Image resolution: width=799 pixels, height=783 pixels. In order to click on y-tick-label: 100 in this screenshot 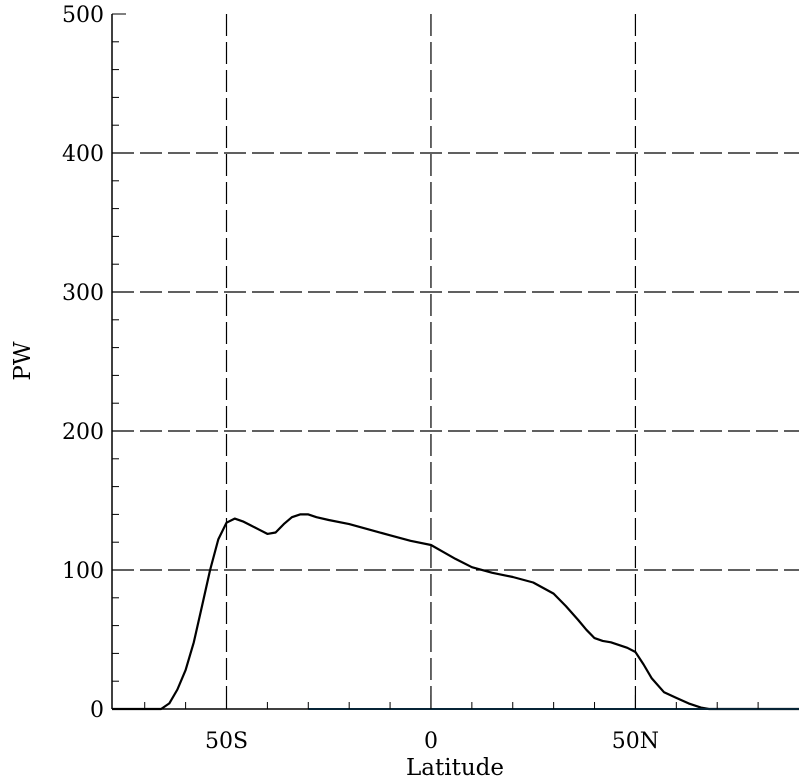, I will do `click(83, 571)`.